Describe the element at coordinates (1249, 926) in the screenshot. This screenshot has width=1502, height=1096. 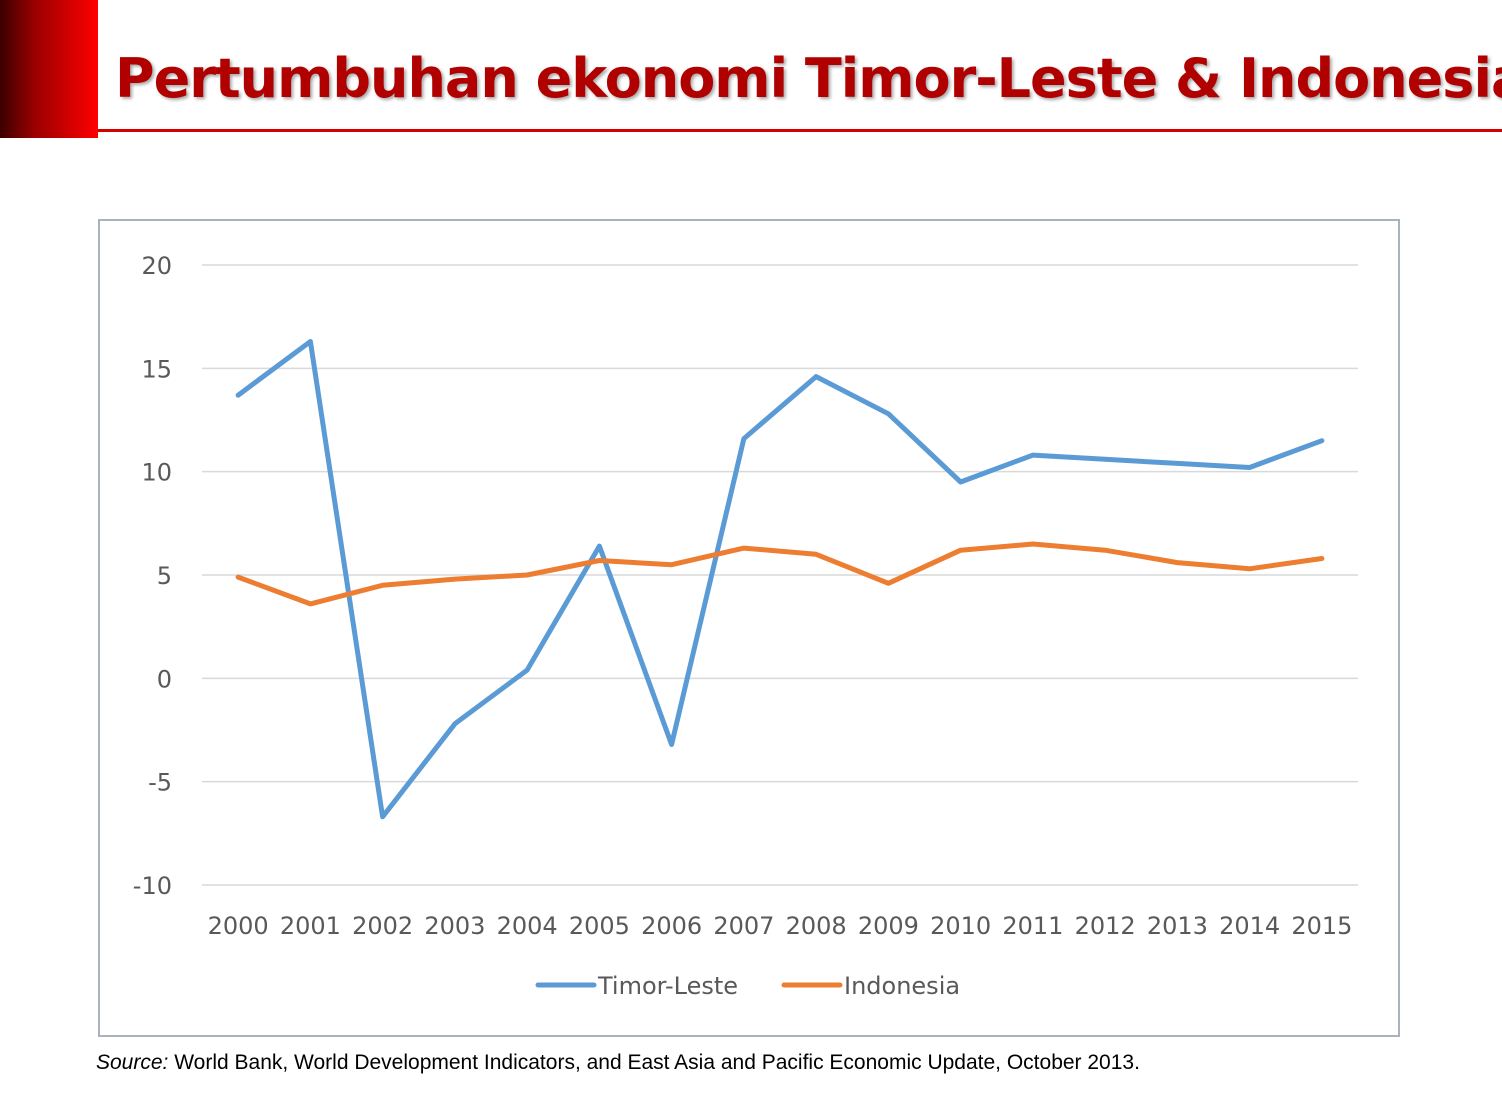
I see `x-tick-label: 2014` at that location.